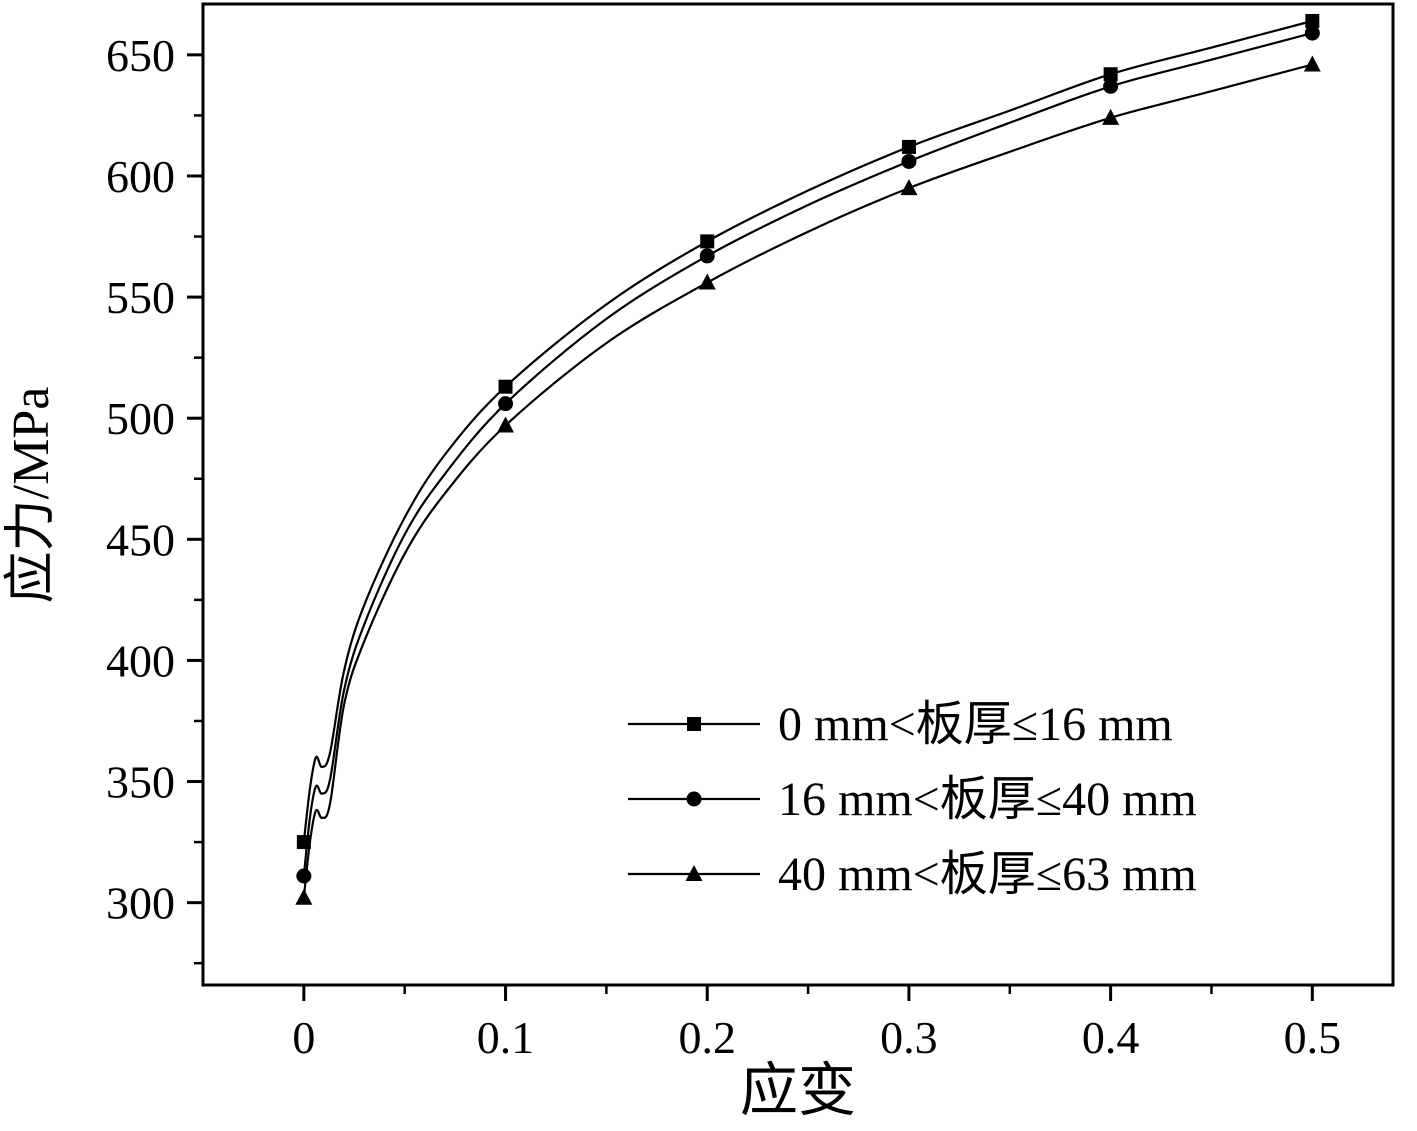 Image resolution: width=1417 pixels, height=1131 pixels. I want to click on legend-label-series-1: 0 mm<板厚≤16 mm, so click(975, 724).